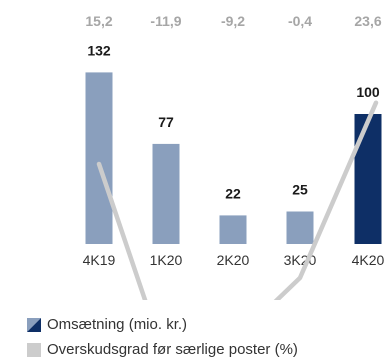 The width and height of the screenshot is (389, 361). I want to click on bar-1k20, so click(166, 193).